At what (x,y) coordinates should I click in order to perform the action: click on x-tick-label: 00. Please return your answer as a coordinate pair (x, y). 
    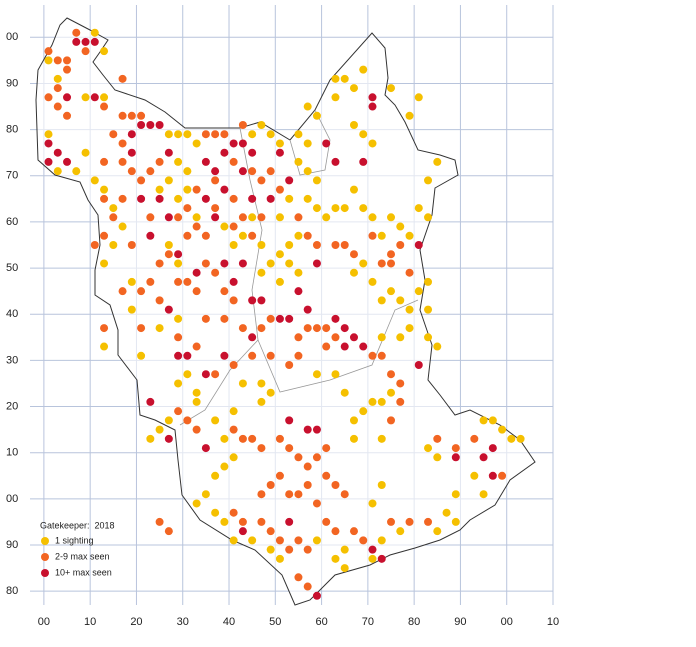
    Looking at the image, I should click on (44, 622).